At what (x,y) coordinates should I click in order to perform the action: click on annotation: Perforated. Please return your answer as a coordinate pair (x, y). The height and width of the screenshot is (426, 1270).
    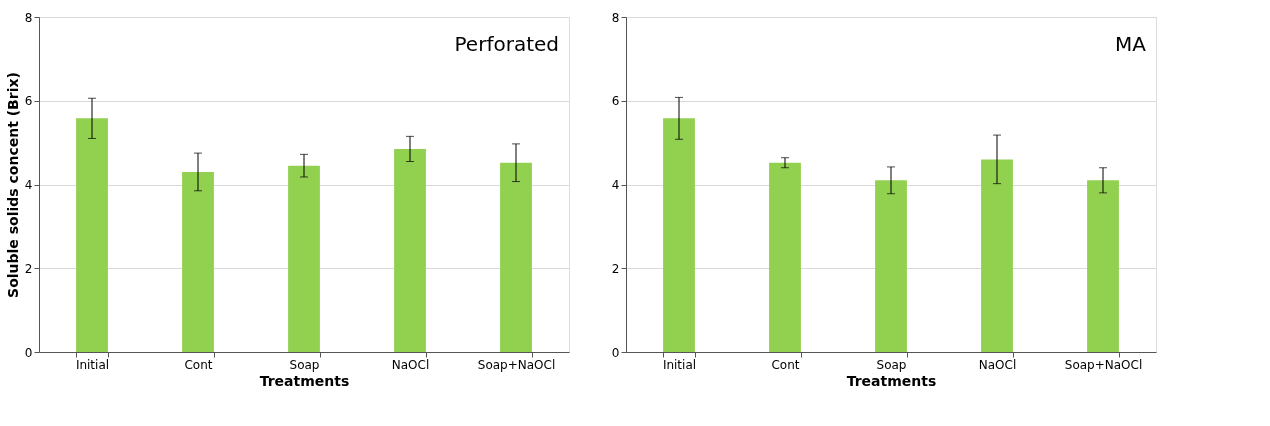
    Looking at the image, I should click on (506, 44).